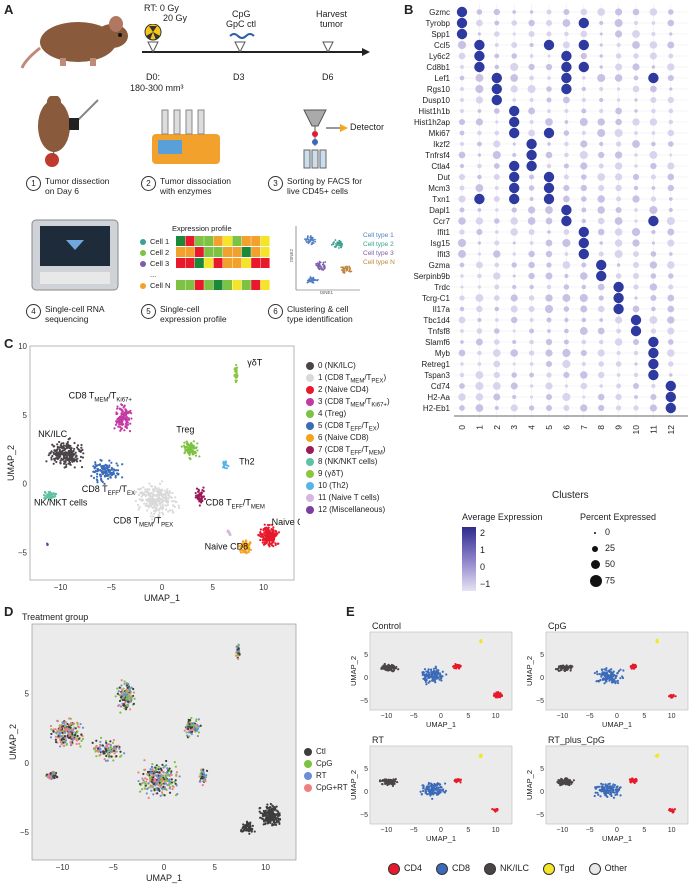  What do you see at coordinates (469, 559) in the screenshot?
I see `avg-expression-colorbar` at bounding box center [469, 559].